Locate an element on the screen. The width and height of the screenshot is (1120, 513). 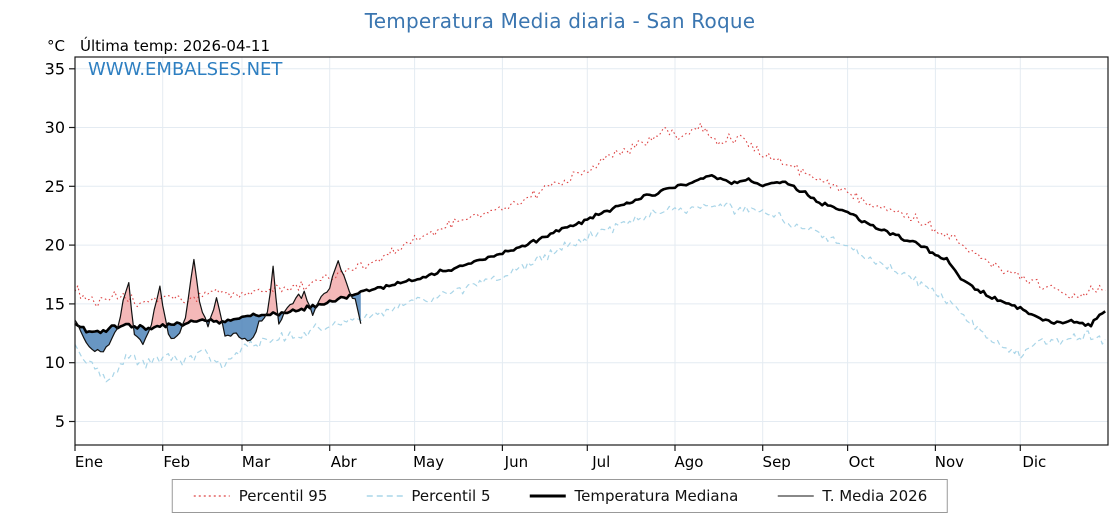
y-tick-label: 10 is located at coordinates (55, 362).